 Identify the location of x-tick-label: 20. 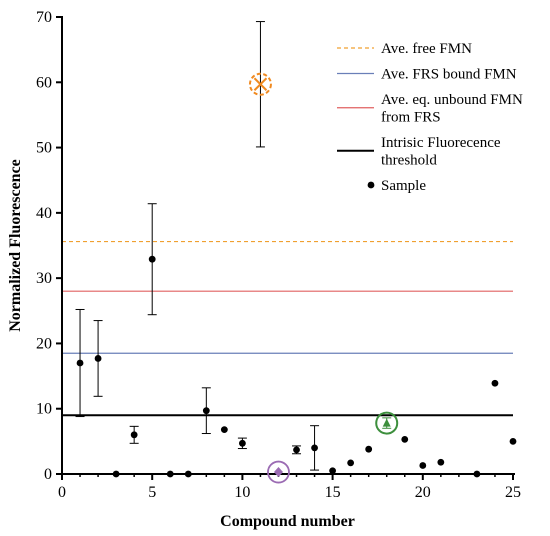
(423, 492).